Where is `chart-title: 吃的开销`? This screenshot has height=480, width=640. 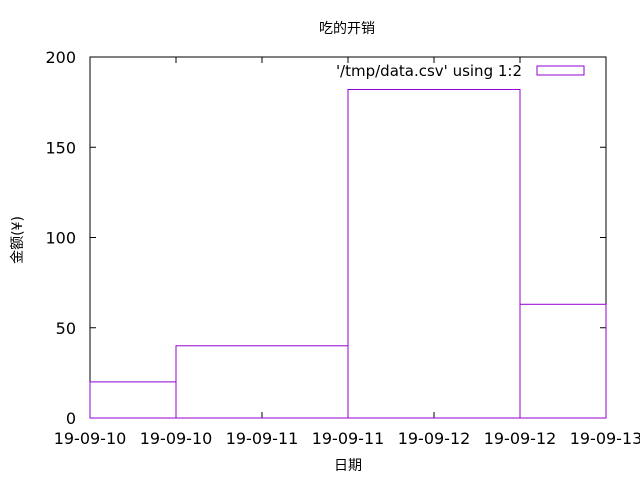
chart-title: 吃的开销 is located at coordinates (347, 29).